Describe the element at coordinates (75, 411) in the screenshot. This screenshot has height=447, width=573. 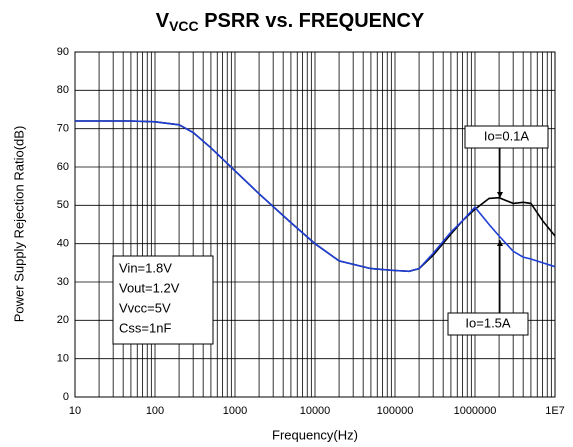
I see `x-tick-label: 10` at that location.